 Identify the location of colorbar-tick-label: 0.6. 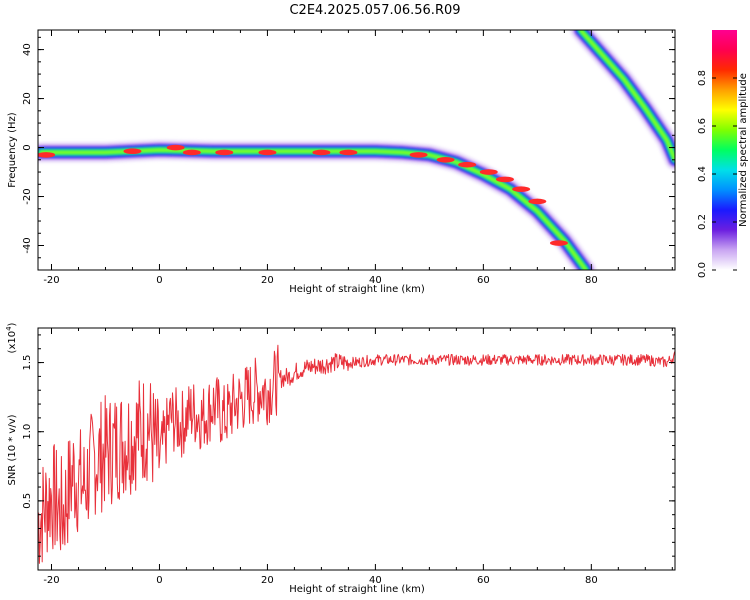
(702, 126).